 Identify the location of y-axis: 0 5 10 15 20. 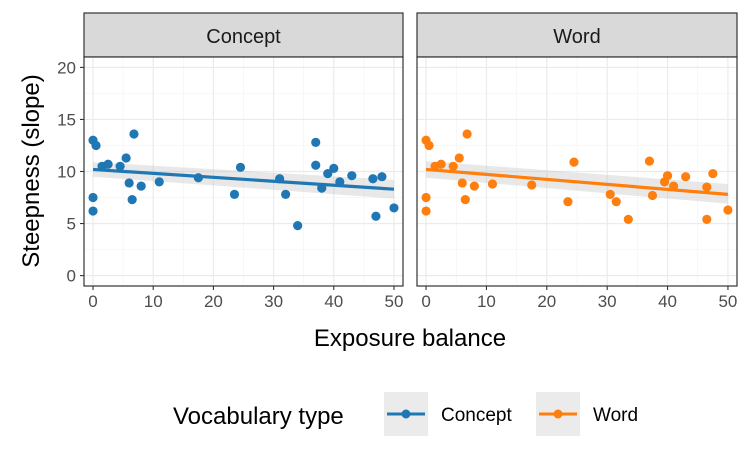
(70, 172).